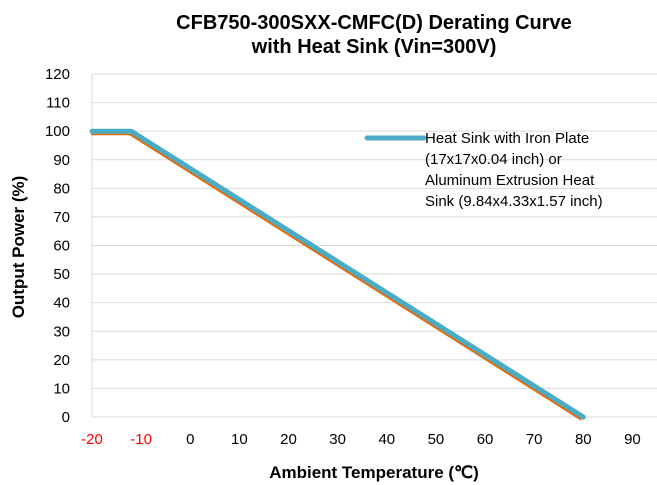  I want to click on y-tick-label: 70, so click(61, 217).